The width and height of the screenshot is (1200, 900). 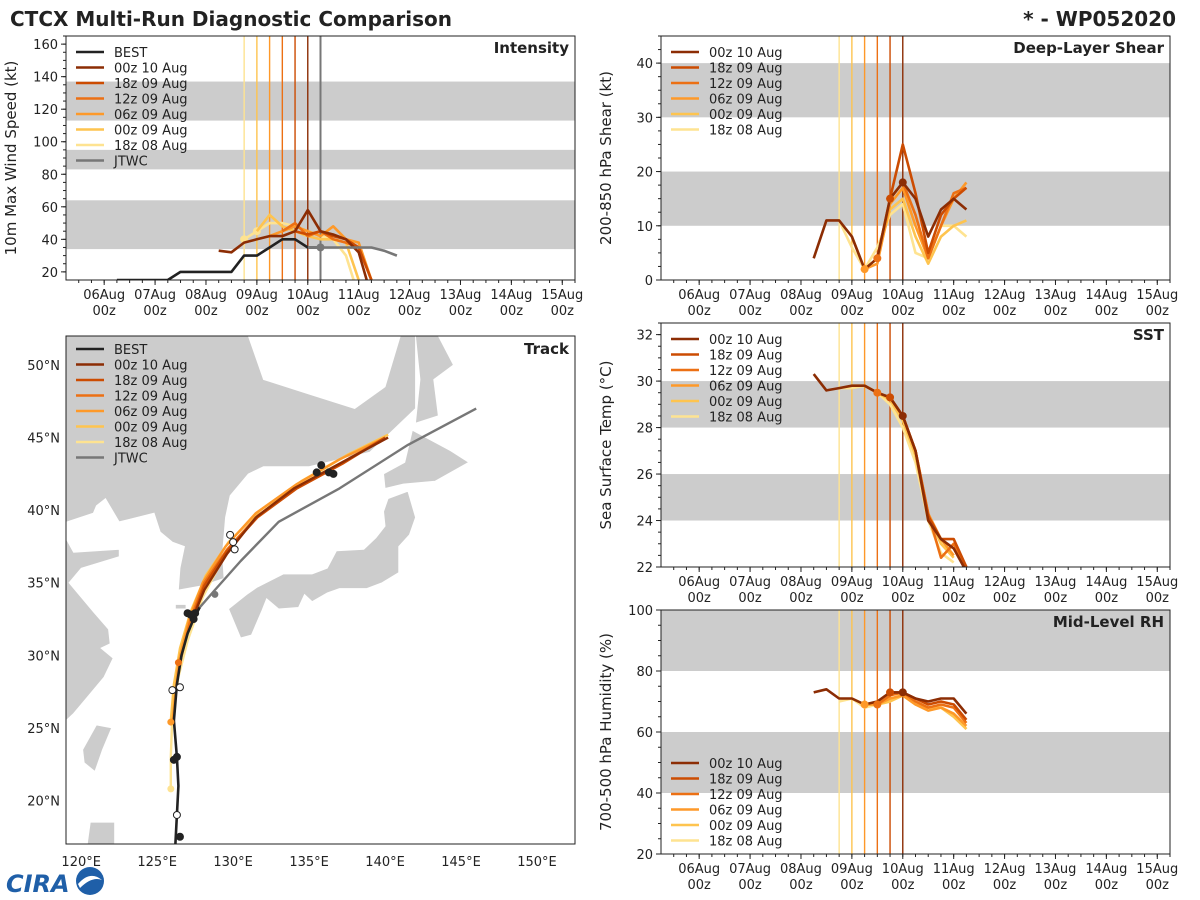 What do you see at coordinates (644, 227) in the screenshot?
I see `shear-ytick-label: 10` at bounding box center [644, 227].